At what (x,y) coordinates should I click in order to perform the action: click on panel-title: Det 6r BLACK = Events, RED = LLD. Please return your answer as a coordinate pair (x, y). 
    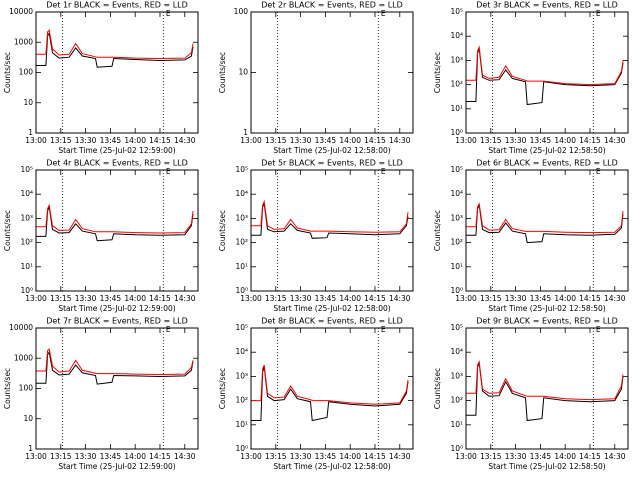
    Looking at the image, I should click on (547, 163).